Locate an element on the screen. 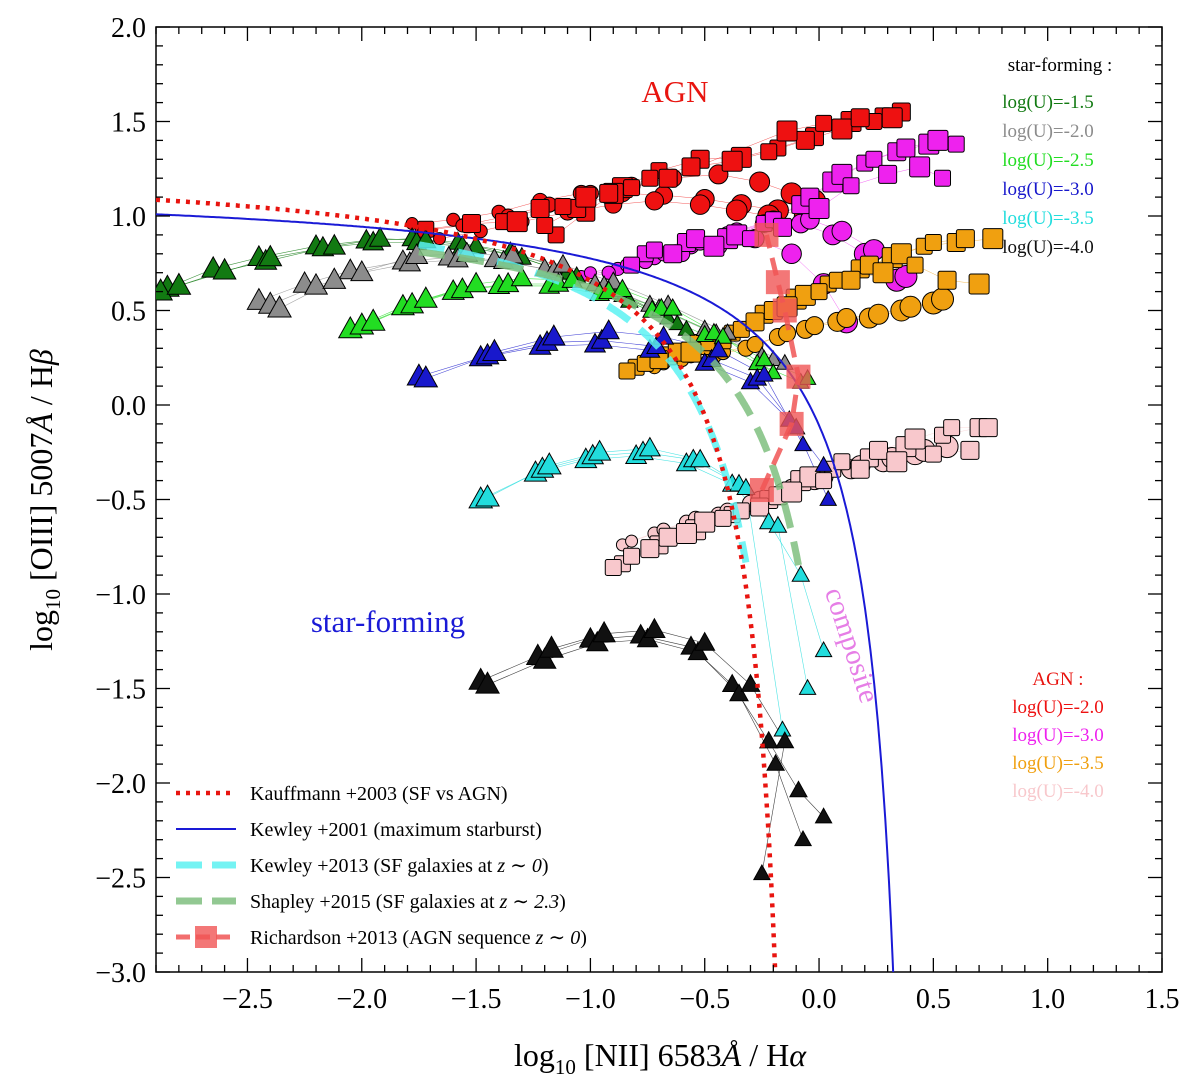  y-tick-label: −3.0 is located at coordinates (120, 973).